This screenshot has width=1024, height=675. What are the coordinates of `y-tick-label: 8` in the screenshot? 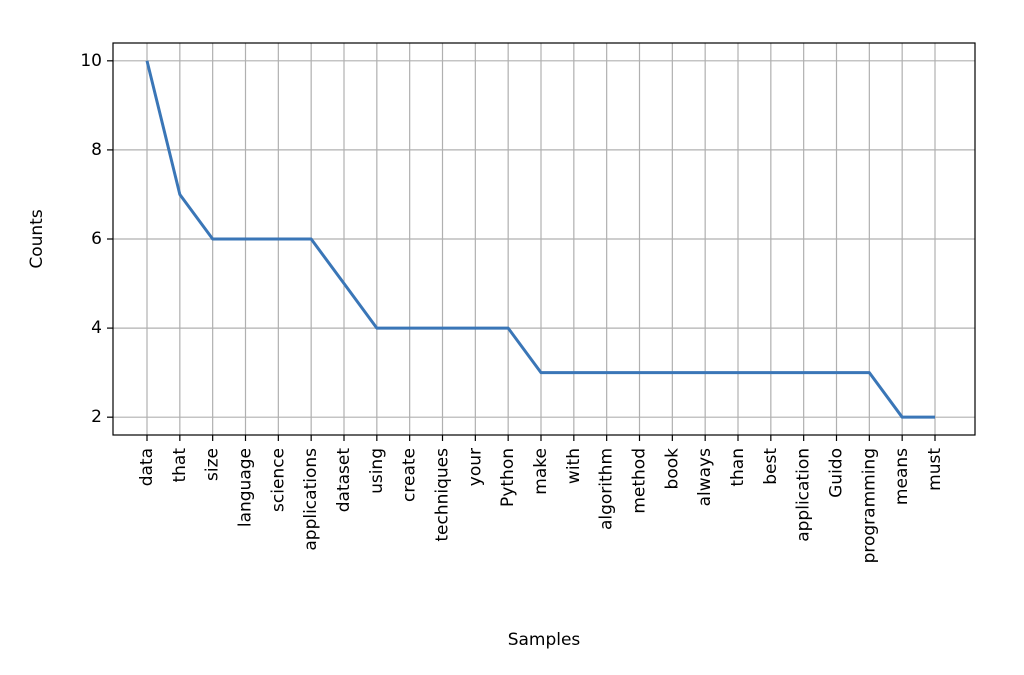 It's located at (96, 150).